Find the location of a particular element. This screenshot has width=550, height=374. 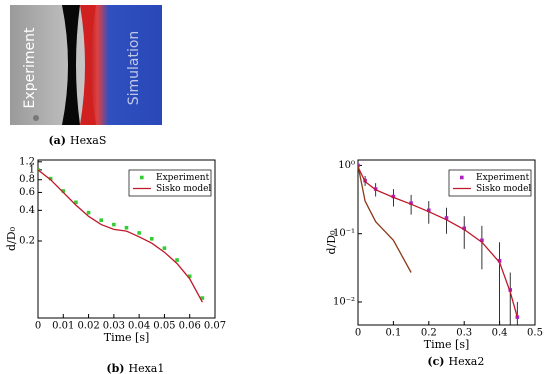

simulation-field is located at coordinates (124, 65).